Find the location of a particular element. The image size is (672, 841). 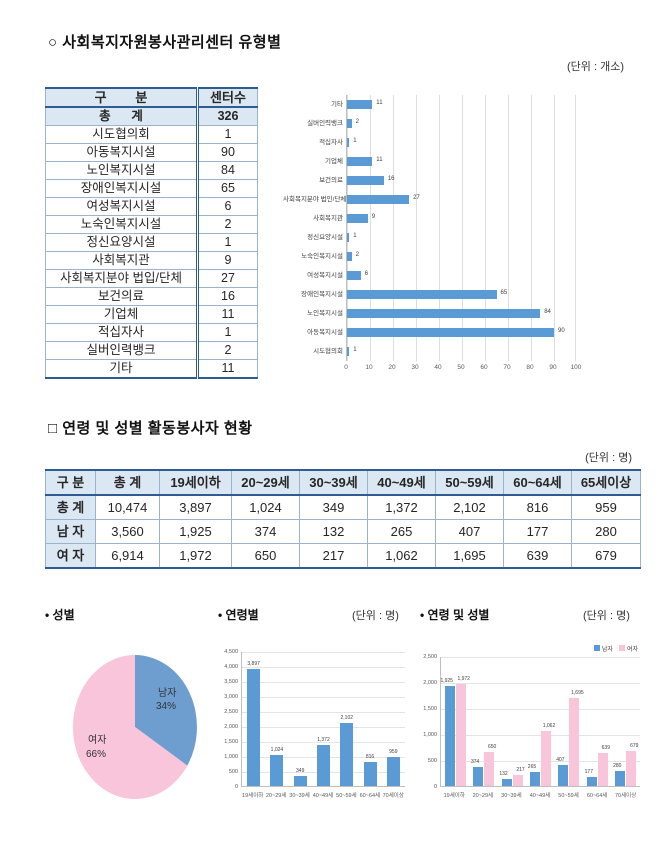

bar: 1,372 is located at coordinates (323, 761).